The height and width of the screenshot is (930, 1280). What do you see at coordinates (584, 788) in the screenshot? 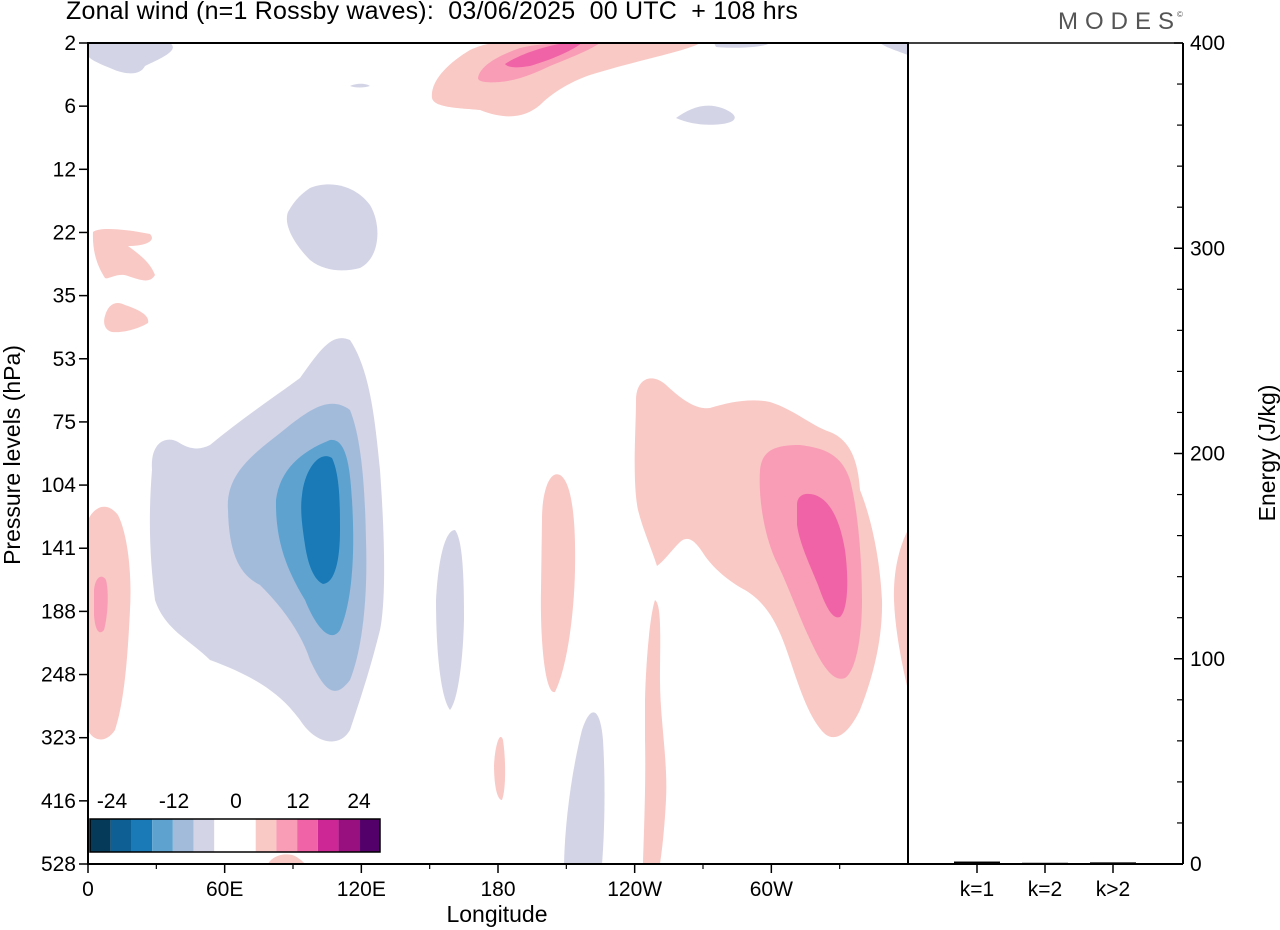
I see `contour-negative-155w` at bounding box center [584, 788].